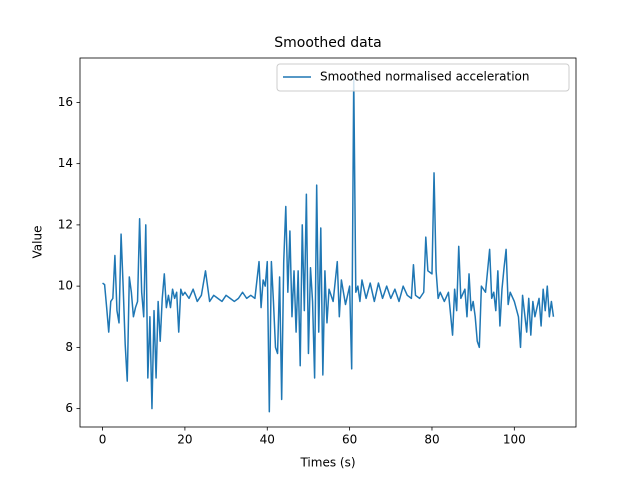  I want to click on y-tick-label: 8, so click(69, 347).